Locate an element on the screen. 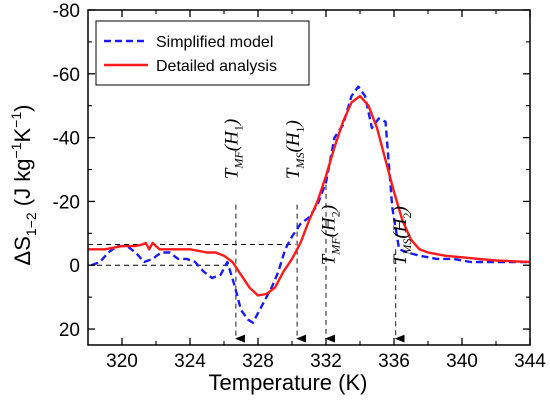  y-axis-title: ΔS1−2 (J kg−1K−1) is located at coordinates (23, 185).